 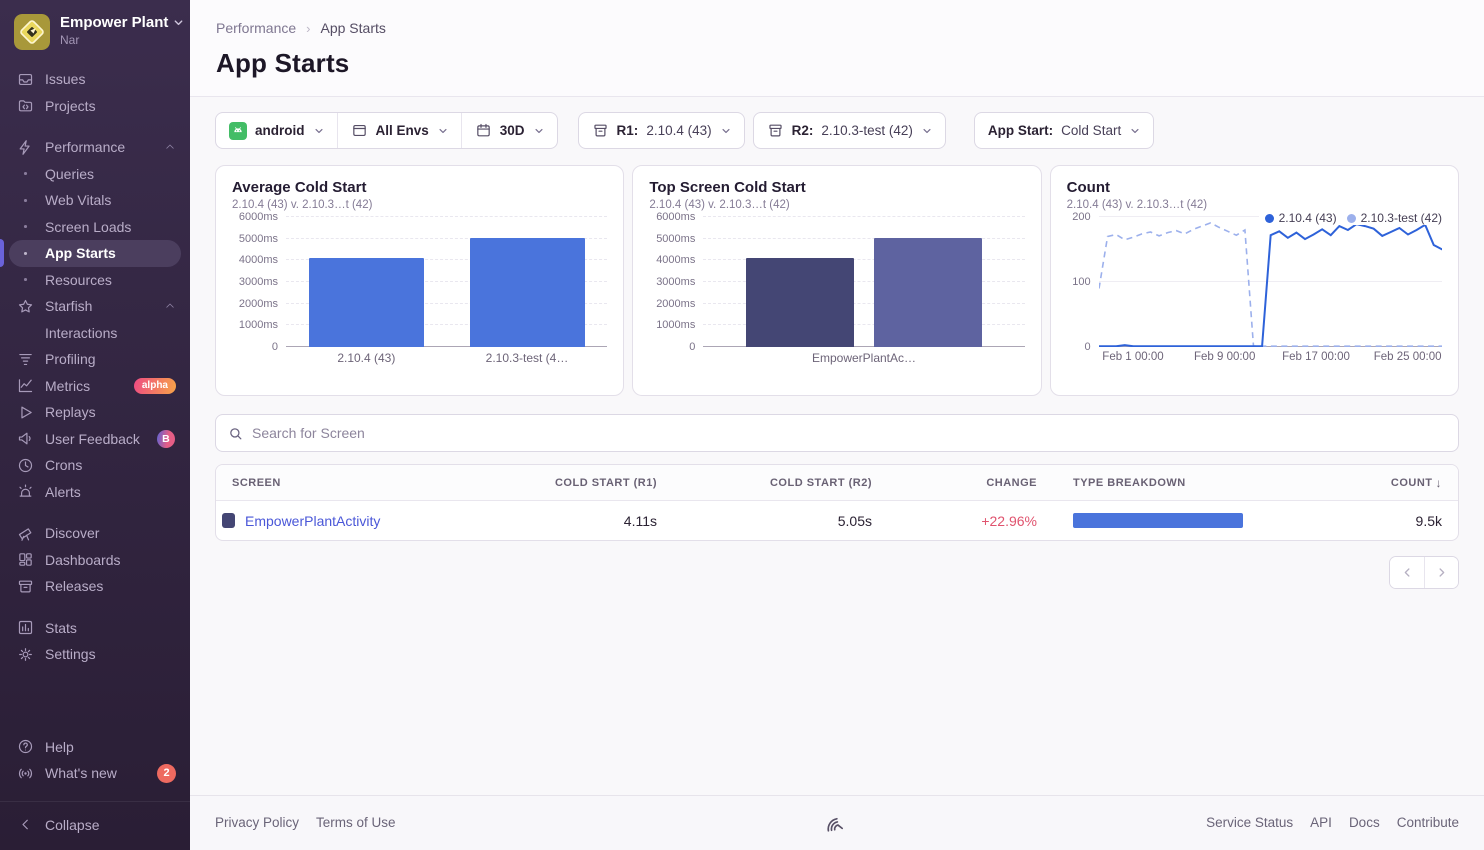 What do you see at coordinates (849, 433) in the screenshot?
I see `search-input` at bounding box center [849, 433].